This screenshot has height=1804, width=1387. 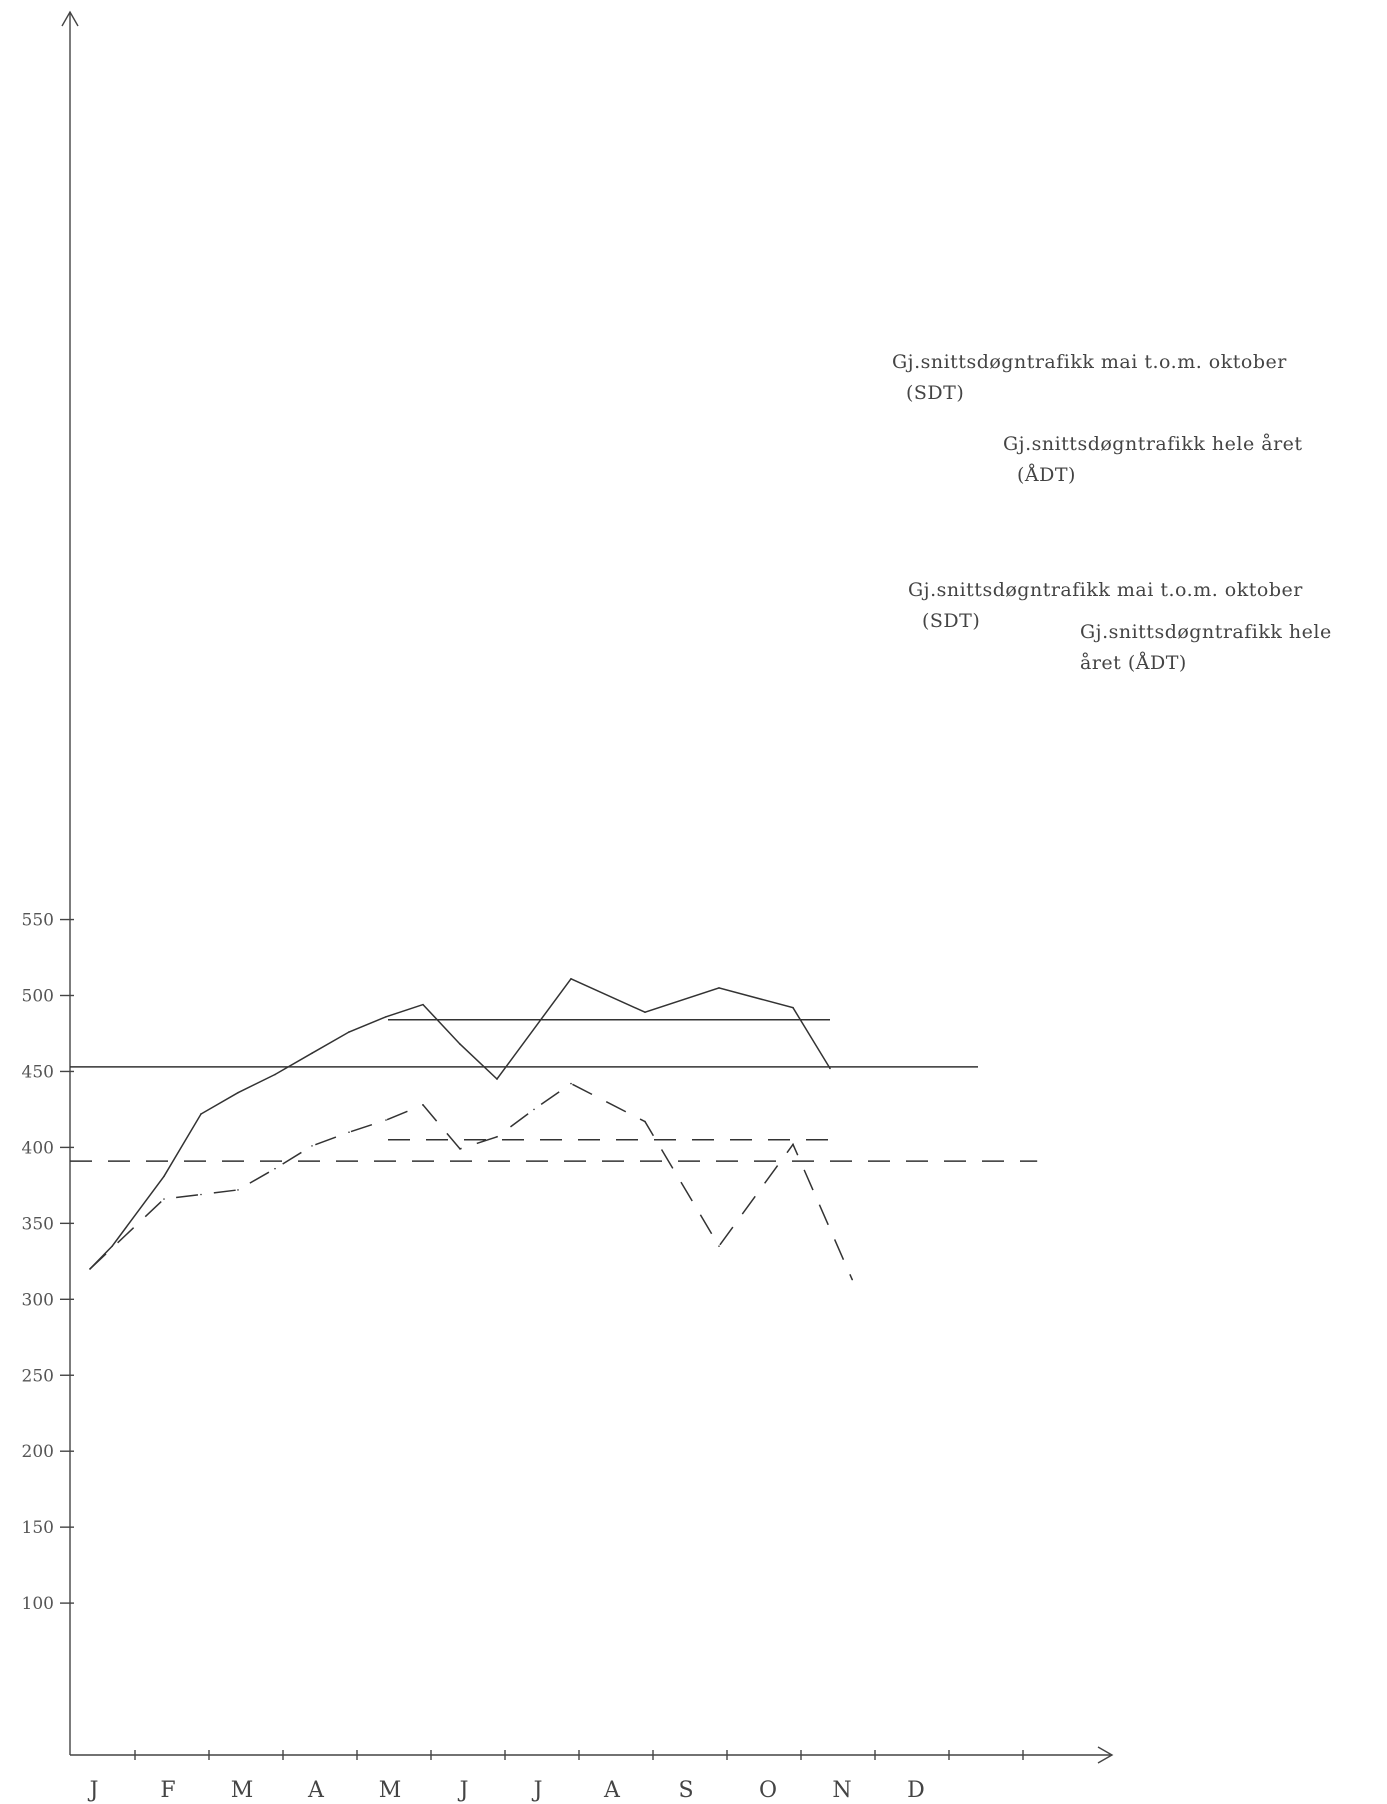 What do you see at coordinates (70, 18) in the screenshot?
I see `y-axis-arrow-icon` at bounding box center [70, 18].